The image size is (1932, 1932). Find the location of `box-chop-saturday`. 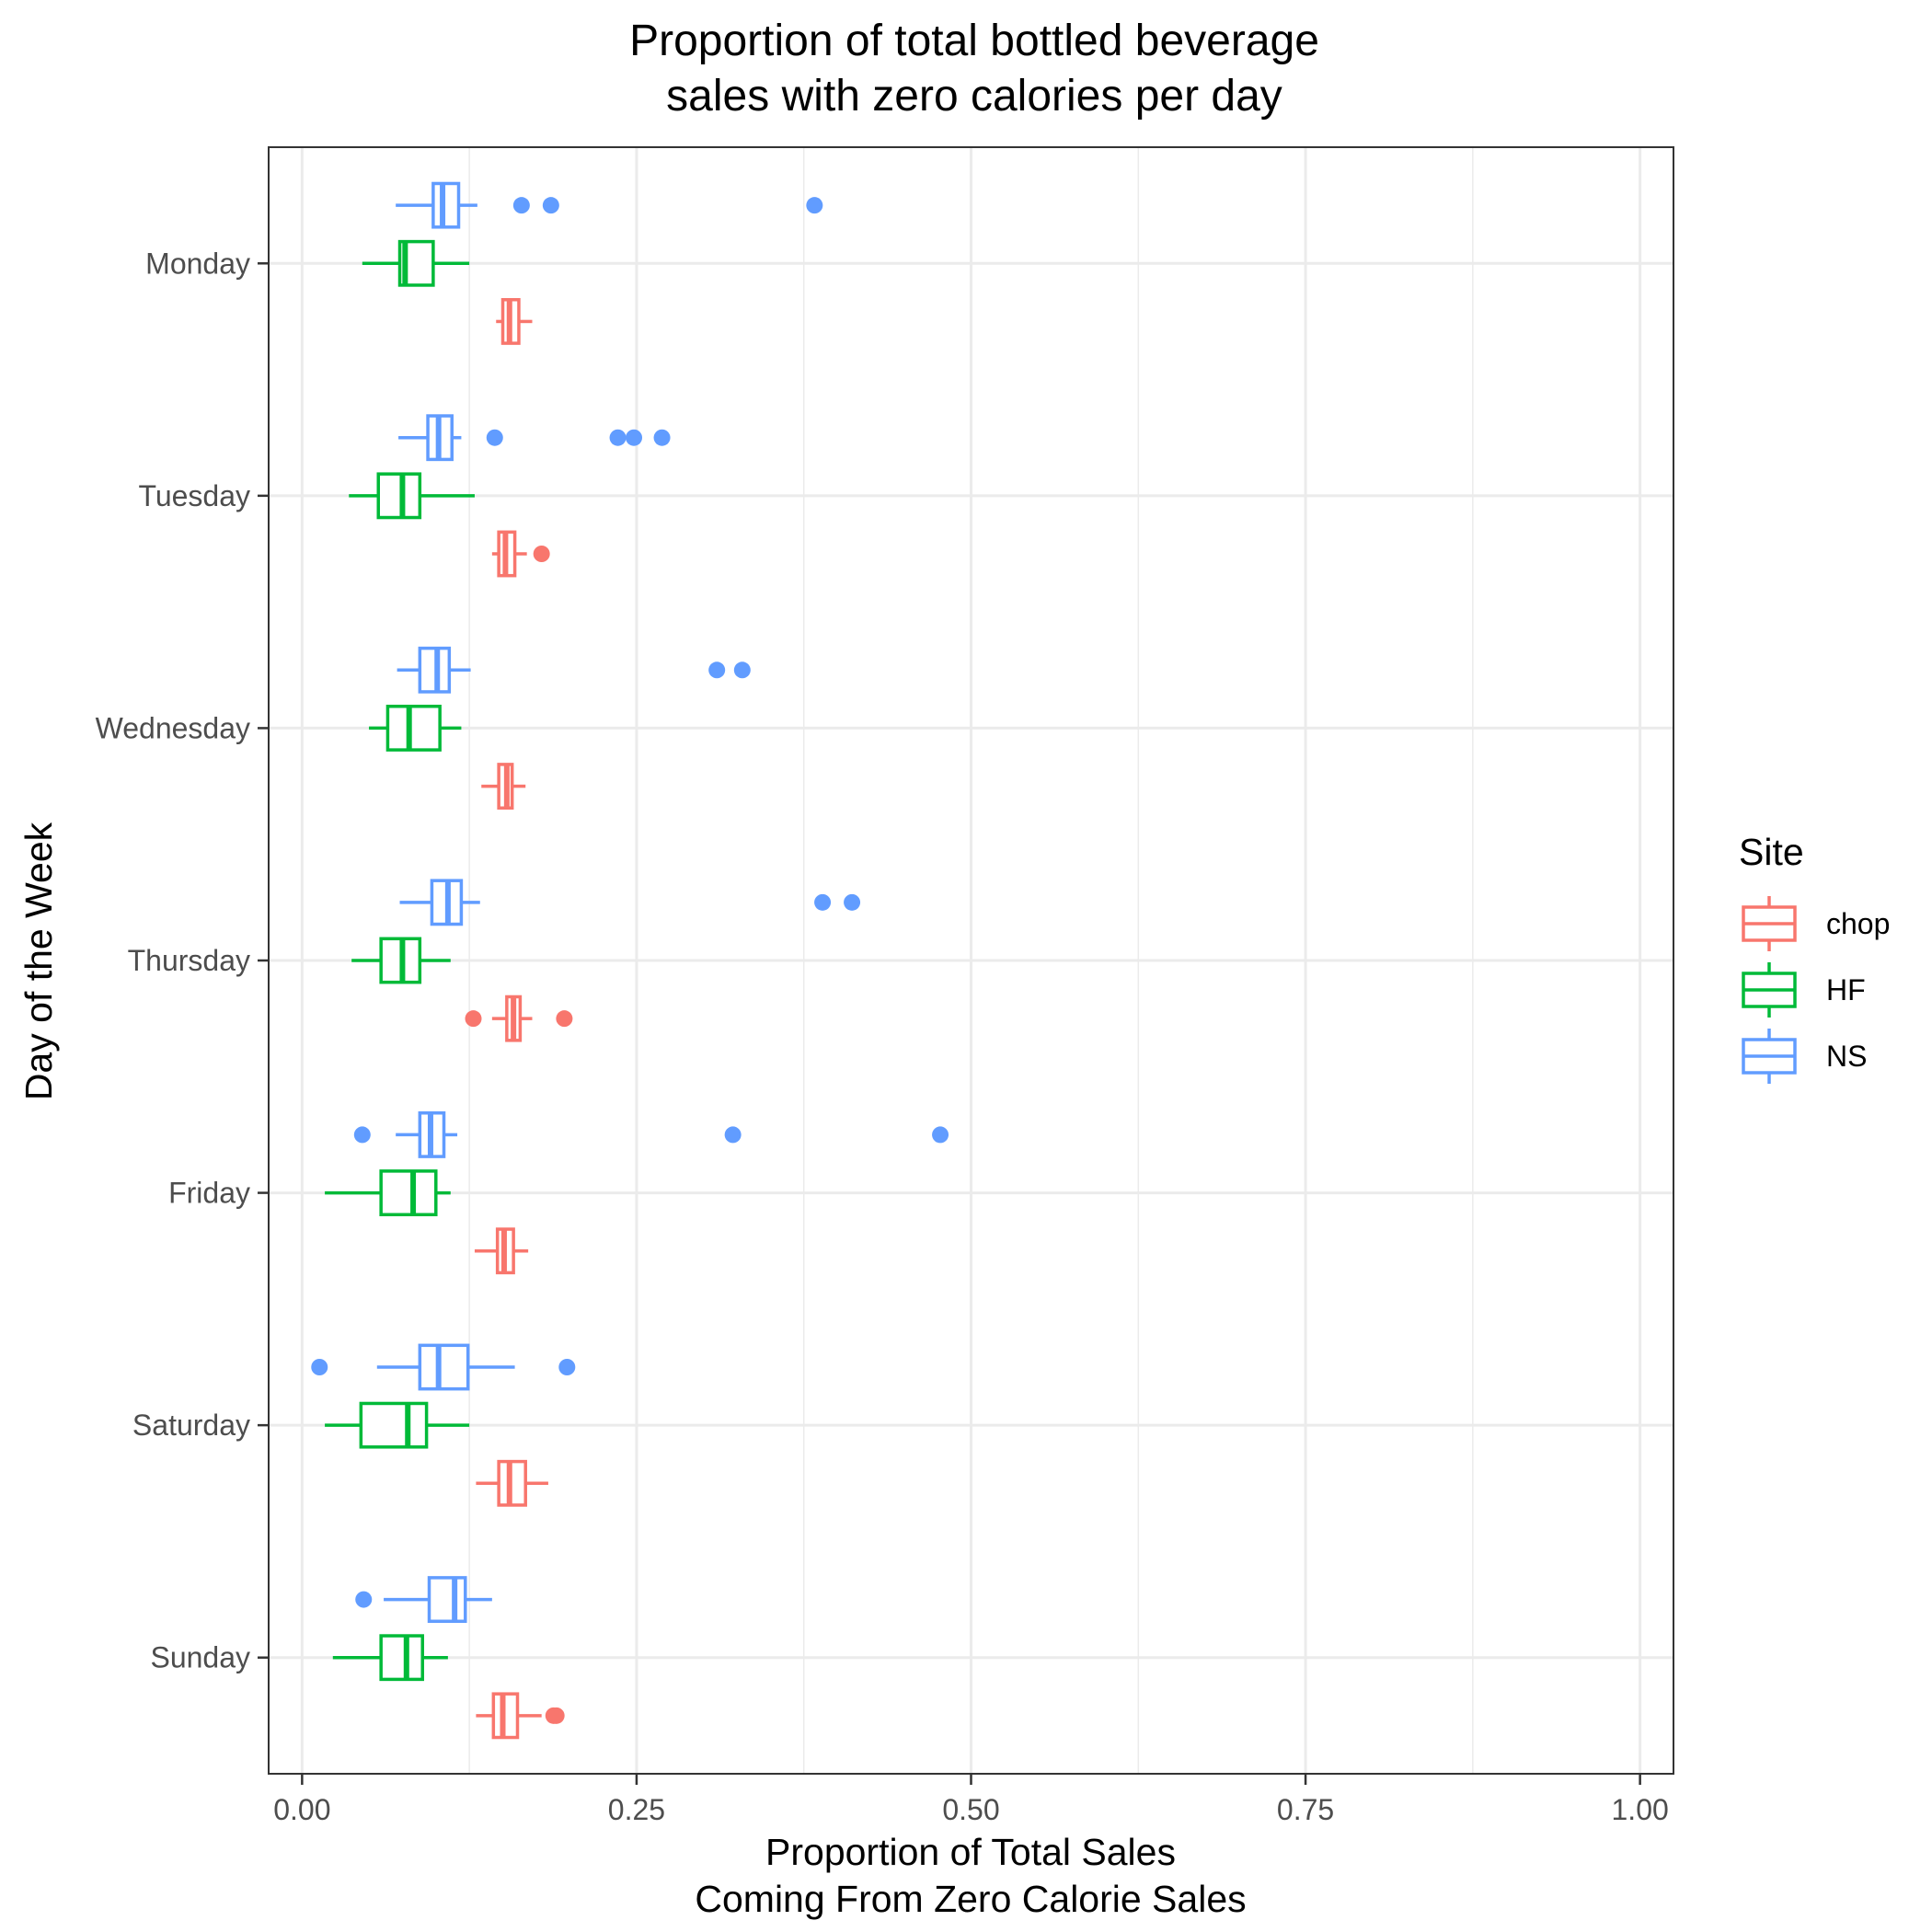

box-chop-saturday is located at coordinates (512, 1483).